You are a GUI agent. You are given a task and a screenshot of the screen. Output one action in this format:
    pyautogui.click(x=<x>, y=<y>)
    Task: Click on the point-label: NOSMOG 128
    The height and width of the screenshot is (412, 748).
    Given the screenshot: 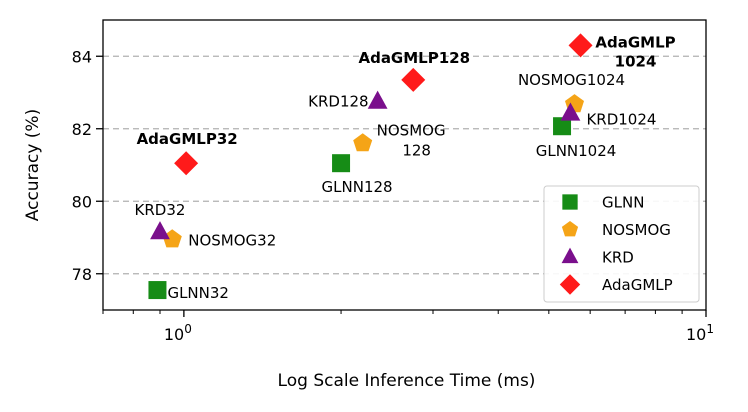 What is the action you would take?
    pyautogui.click(x=411, y=140)
    